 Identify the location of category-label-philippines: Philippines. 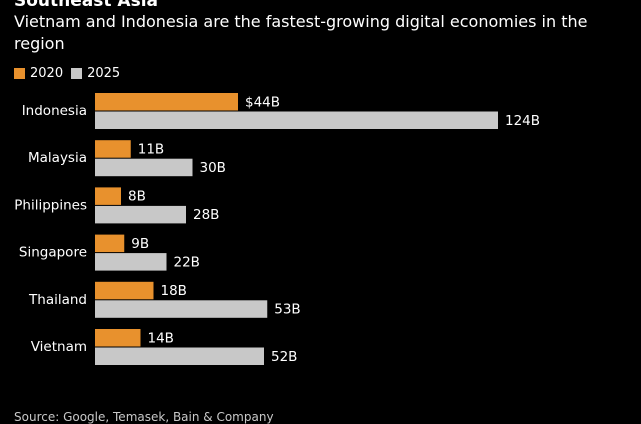
(50, 205).